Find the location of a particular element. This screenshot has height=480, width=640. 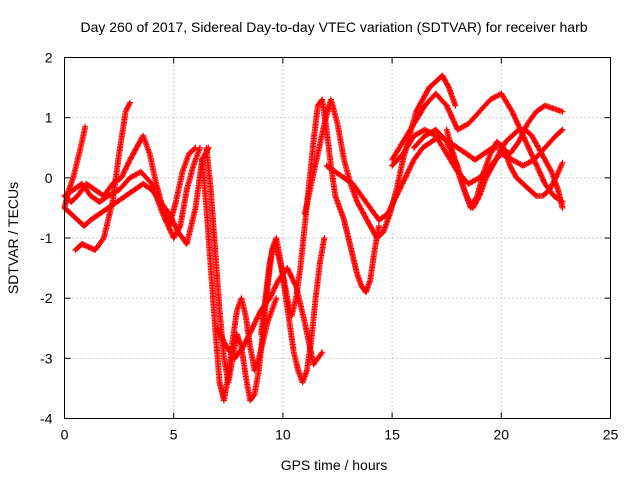

x-tick-label: 10 is located at coordinates (283, 435).